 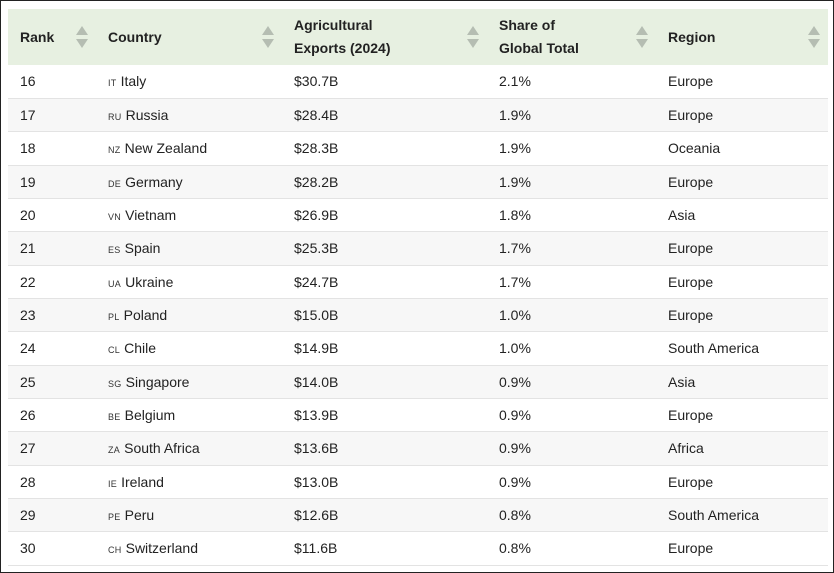 What do you see at coordinates (418, 382) in the screenshot?
I see `table-row: 25 SG Singapore $14.0B 0.9% Asia` at bounding box center [418, 382].